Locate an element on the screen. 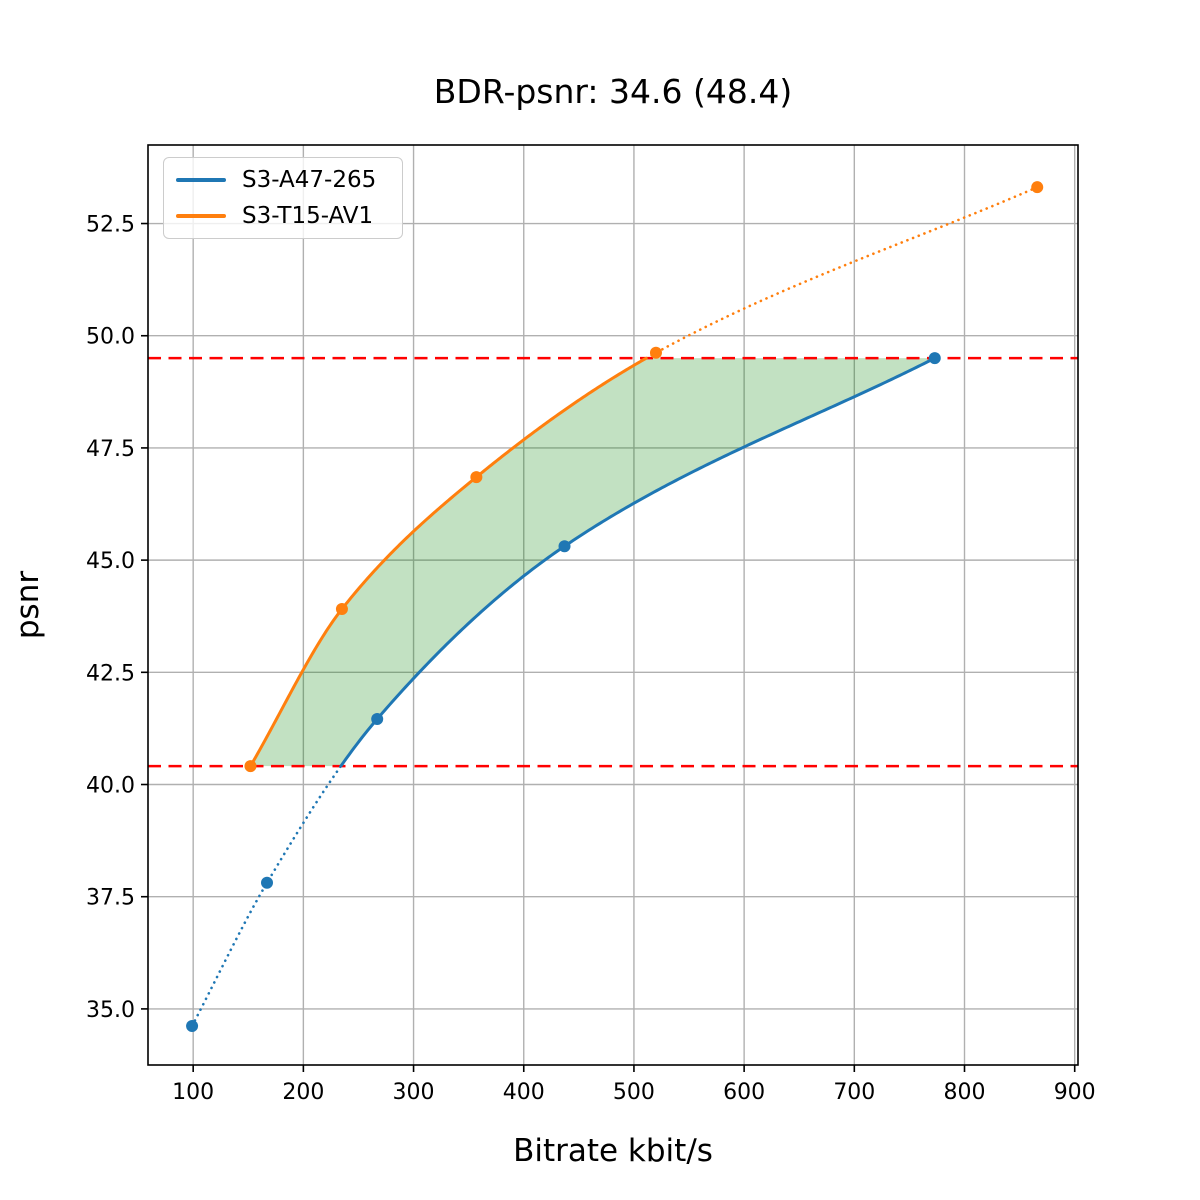 Image resolution: width=1200 pixels, height=1200 pixels. legend-item: S3-A47-265 is located at coordinates (289, 180).